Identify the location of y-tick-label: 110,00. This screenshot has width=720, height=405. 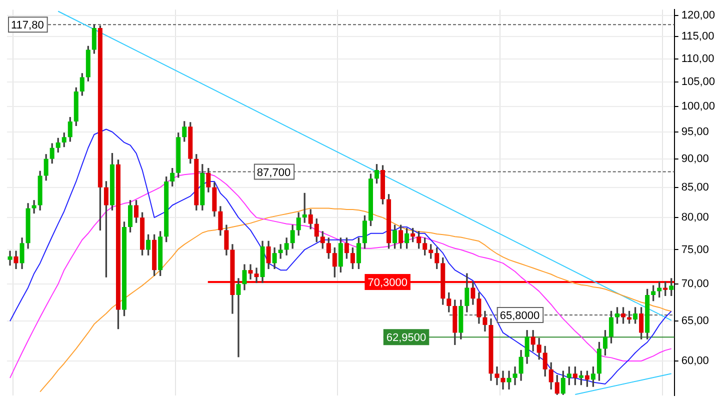
(697, 58).